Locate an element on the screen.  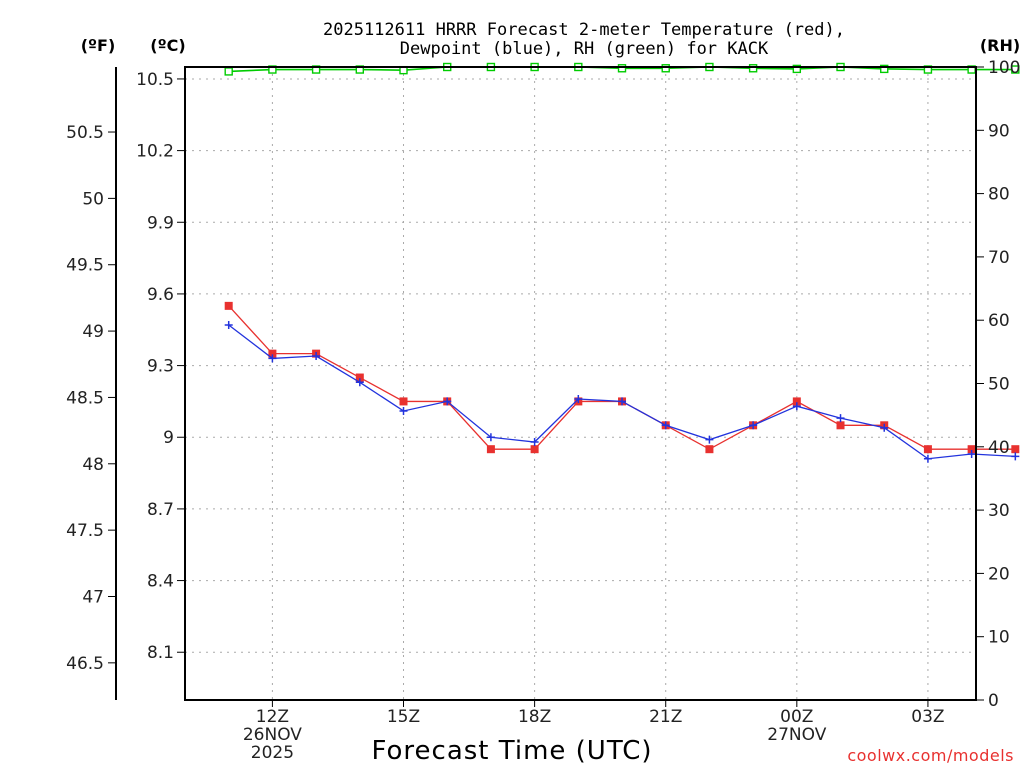
x-axis-title: Forecast Time (UTC) is located at coordinates (511, 751).